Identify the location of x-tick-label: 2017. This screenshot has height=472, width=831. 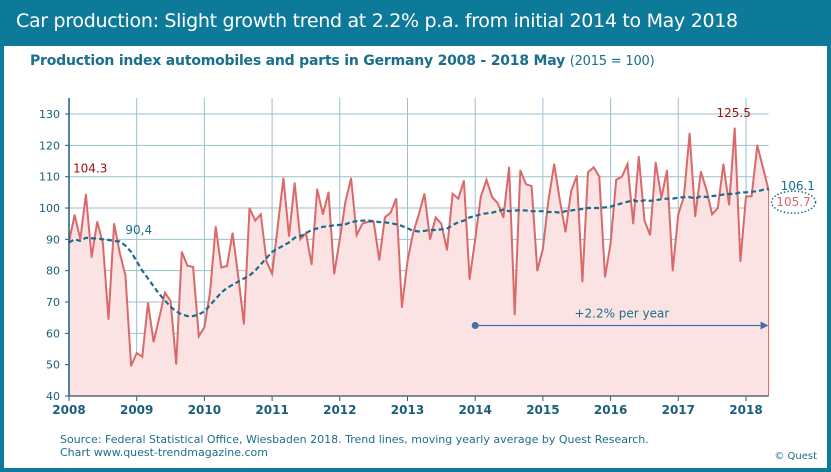
(678, 410).